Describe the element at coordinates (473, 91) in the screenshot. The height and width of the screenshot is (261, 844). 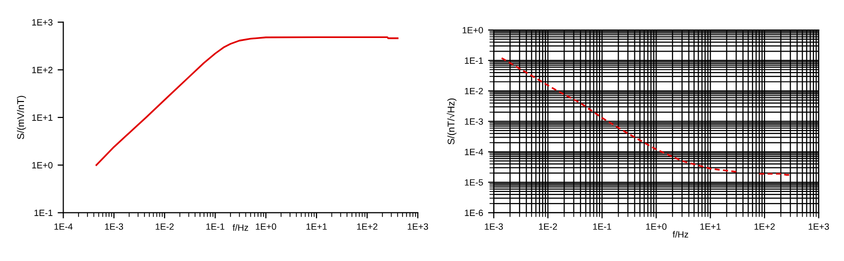
I see `y-tick-label: 1E-2` at that location.